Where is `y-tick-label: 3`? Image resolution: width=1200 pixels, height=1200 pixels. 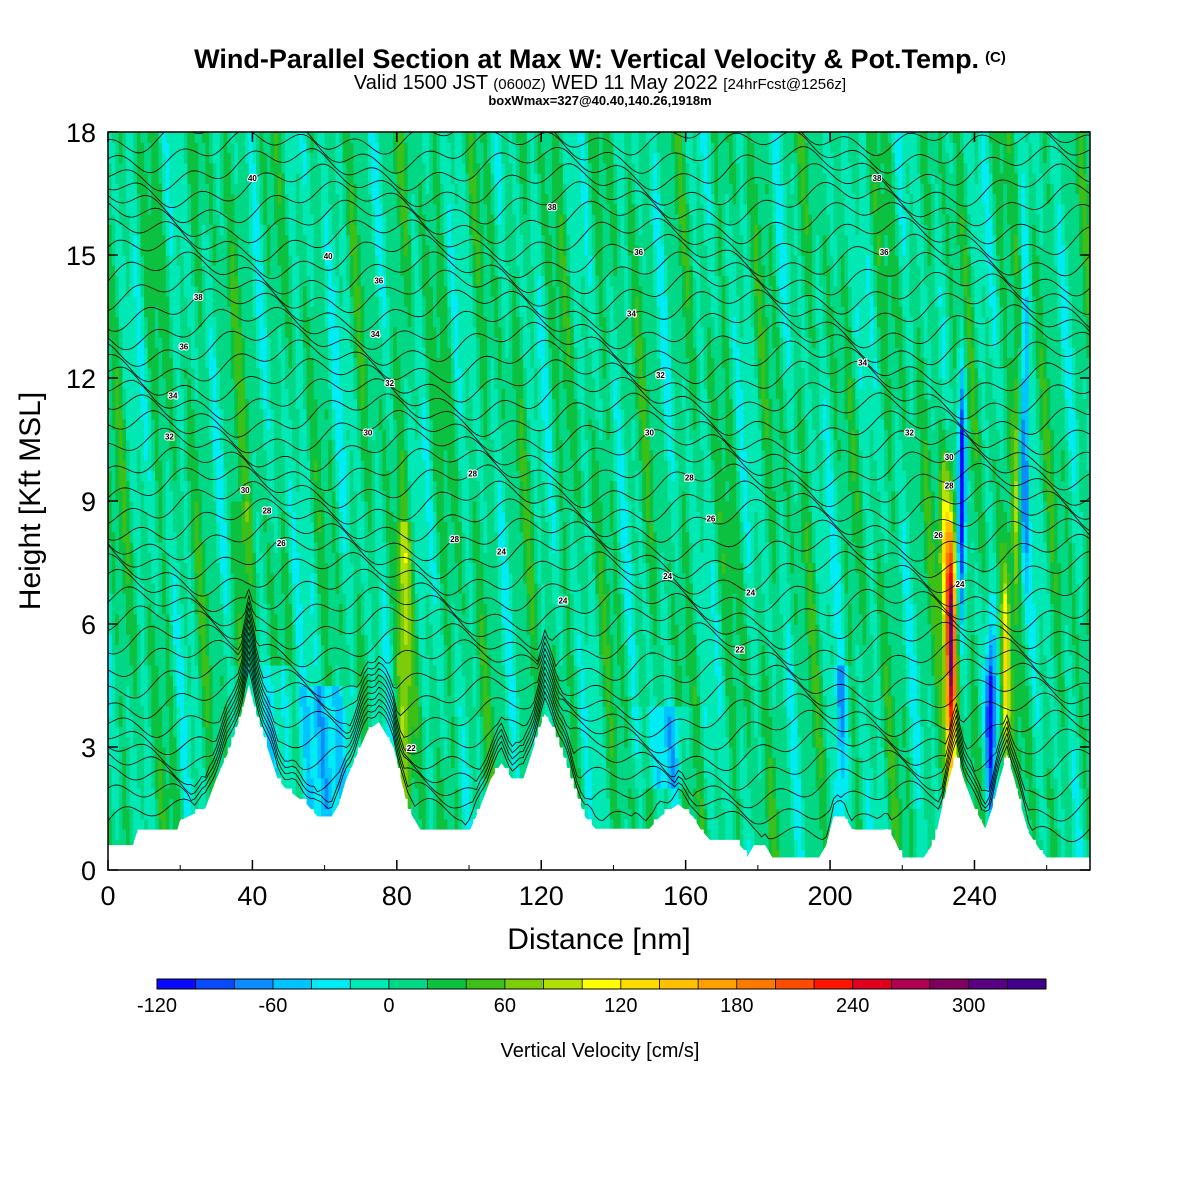
y-tick-label: 3 is located at coordinates (88, 748).